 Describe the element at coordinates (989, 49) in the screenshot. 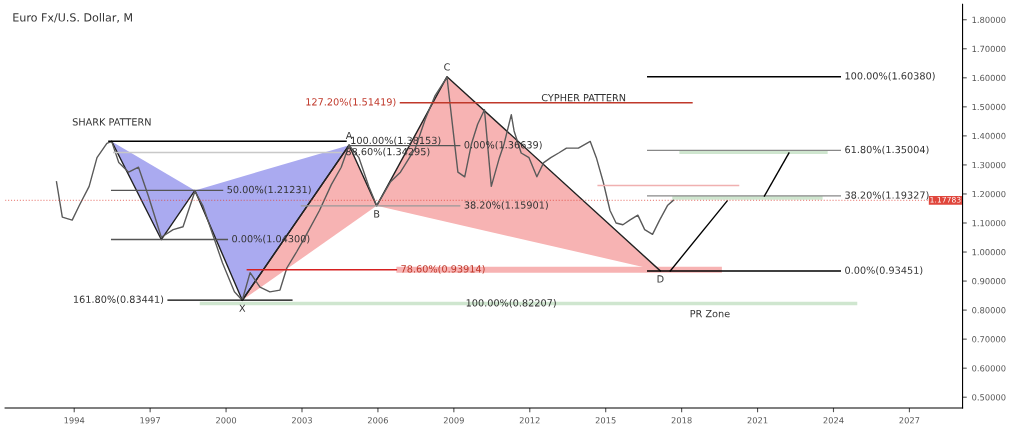

I see `y-tick-label: 1.70000` at that location.